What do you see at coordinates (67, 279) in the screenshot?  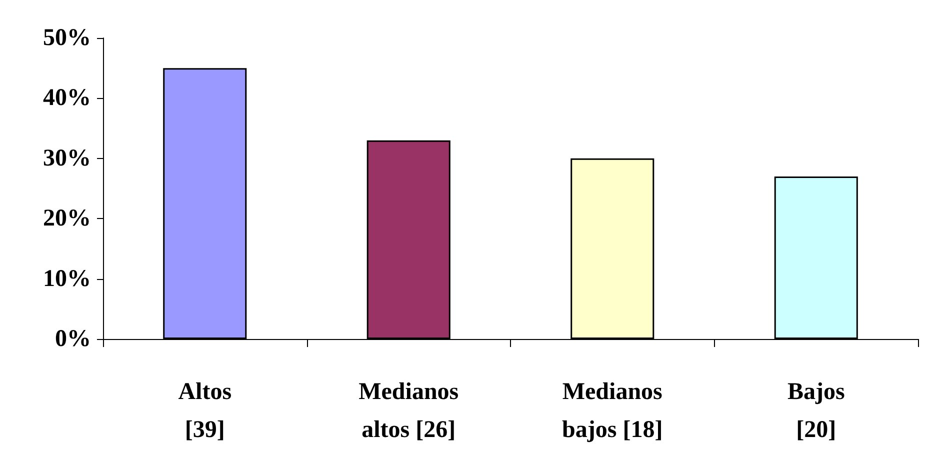 I see `y-tick-label: 10%` at bounding box center [67, 279].